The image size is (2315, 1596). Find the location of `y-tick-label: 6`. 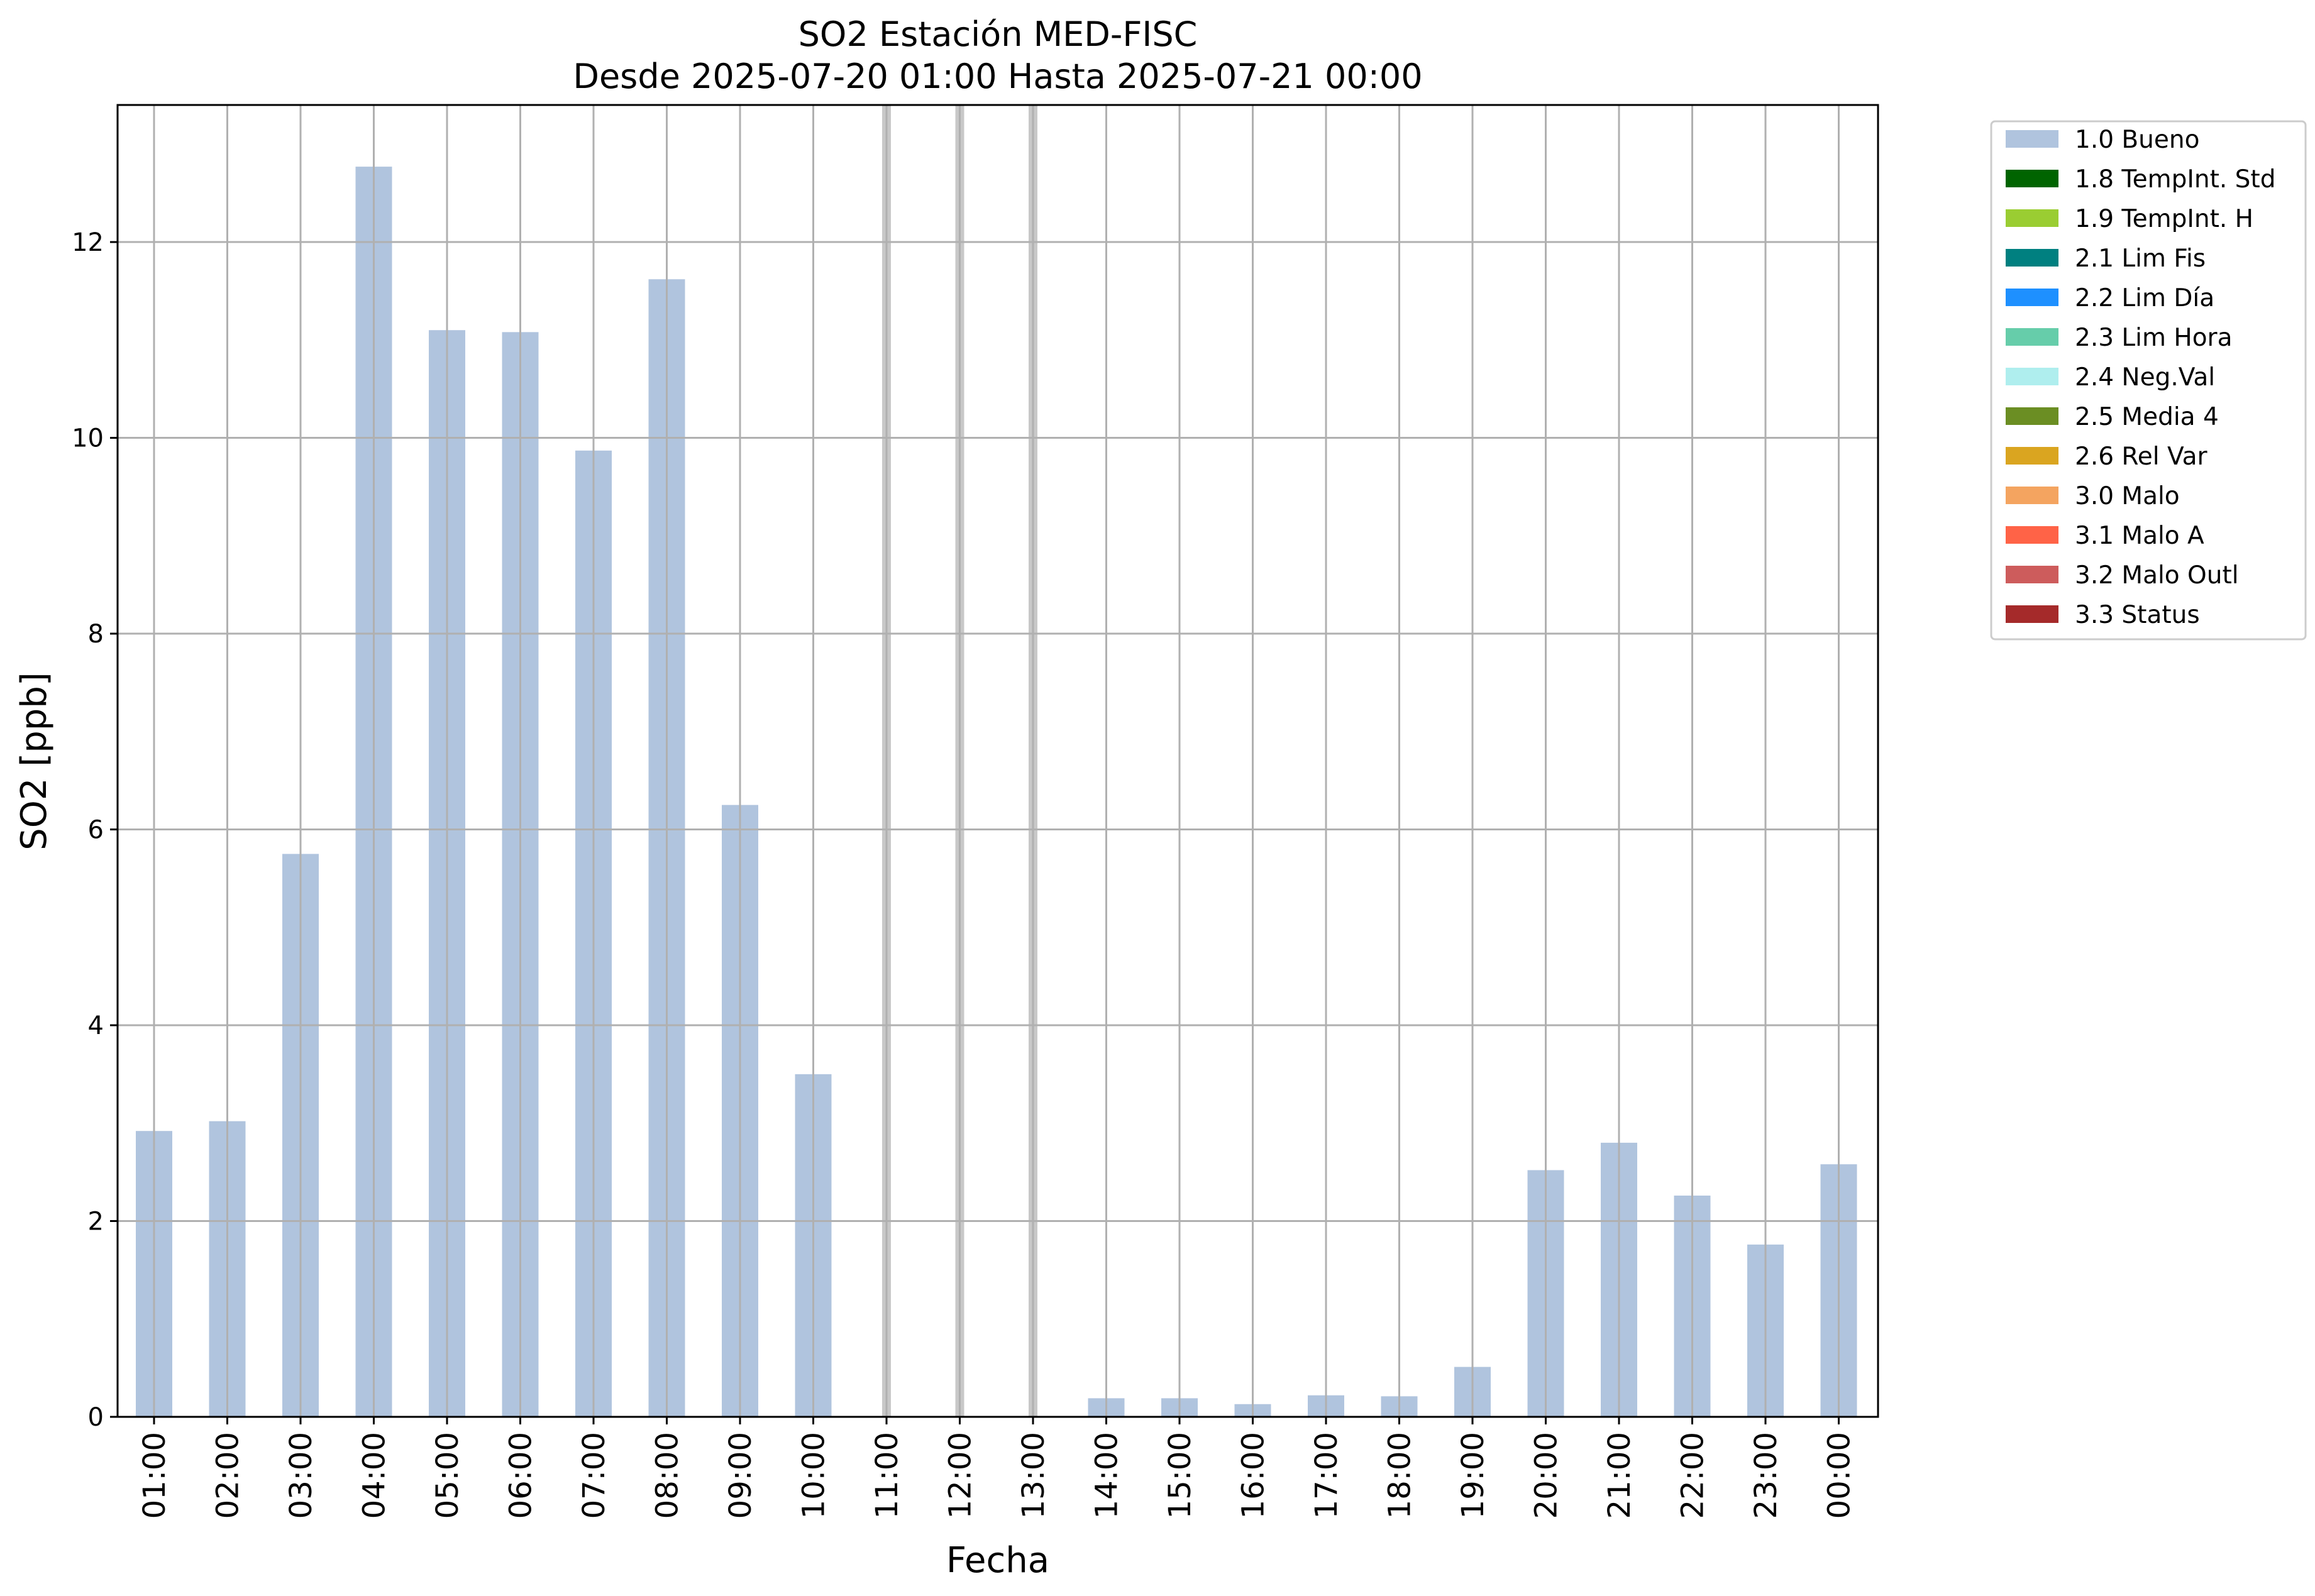

y-tick-label: 6 is located at coordinates (96, 830).